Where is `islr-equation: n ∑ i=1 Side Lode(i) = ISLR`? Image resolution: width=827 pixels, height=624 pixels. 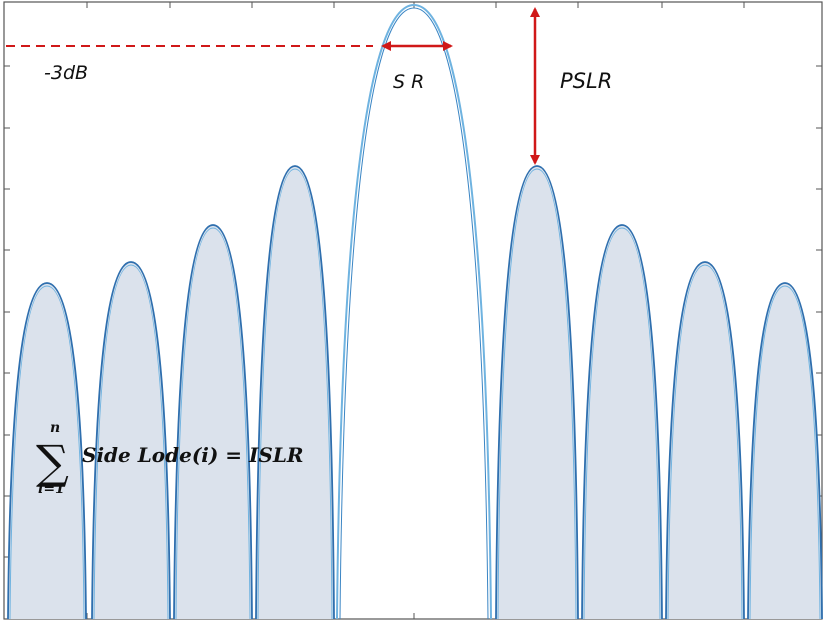
islr-equation: n ∑ i=1 Side Lode(i) = ISLR is located at coordinates (170, 458).